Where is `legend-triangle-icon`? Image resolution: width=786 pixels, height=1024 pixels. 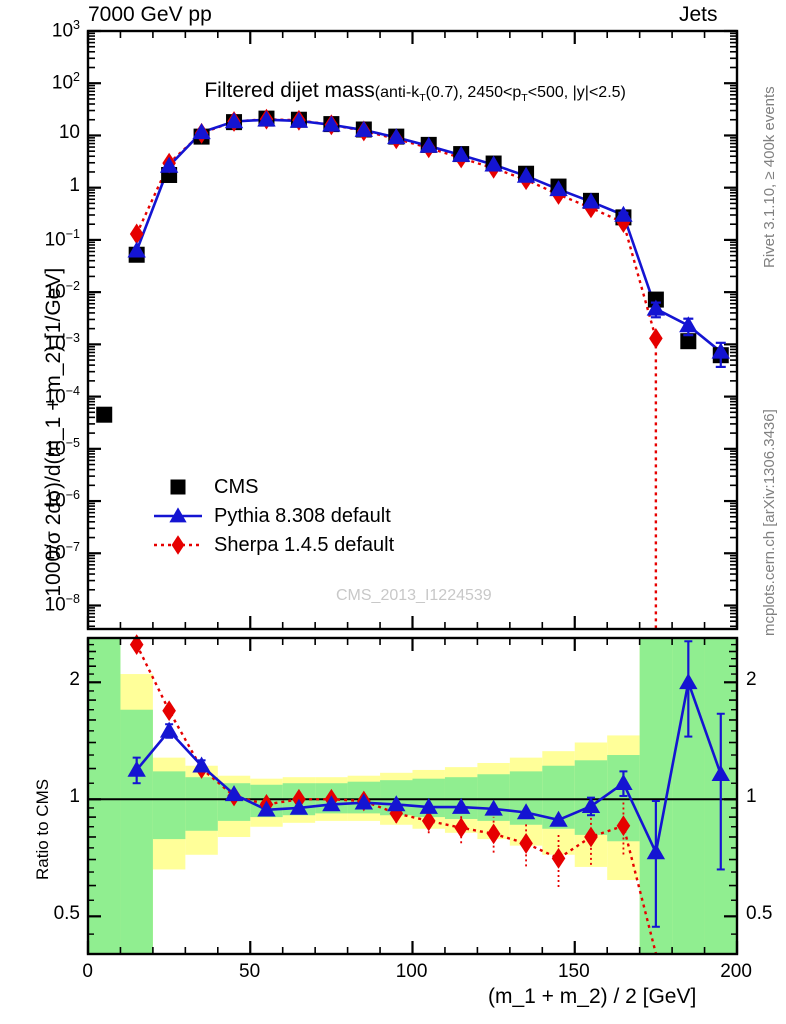 legend-triangle-icon is located at coordinates (178, 515).